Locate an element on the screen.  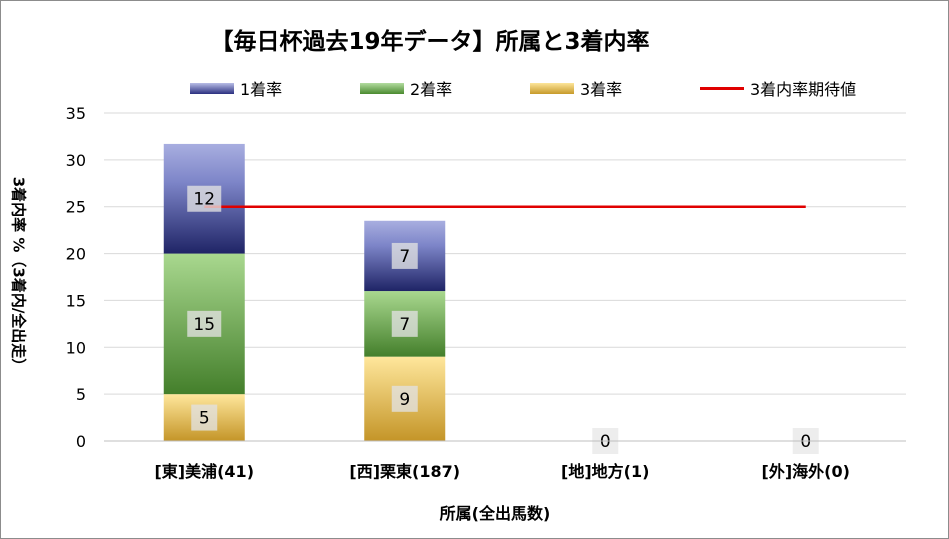
legend-label-3rd: 3着率 is located at coordinates (601, 89).